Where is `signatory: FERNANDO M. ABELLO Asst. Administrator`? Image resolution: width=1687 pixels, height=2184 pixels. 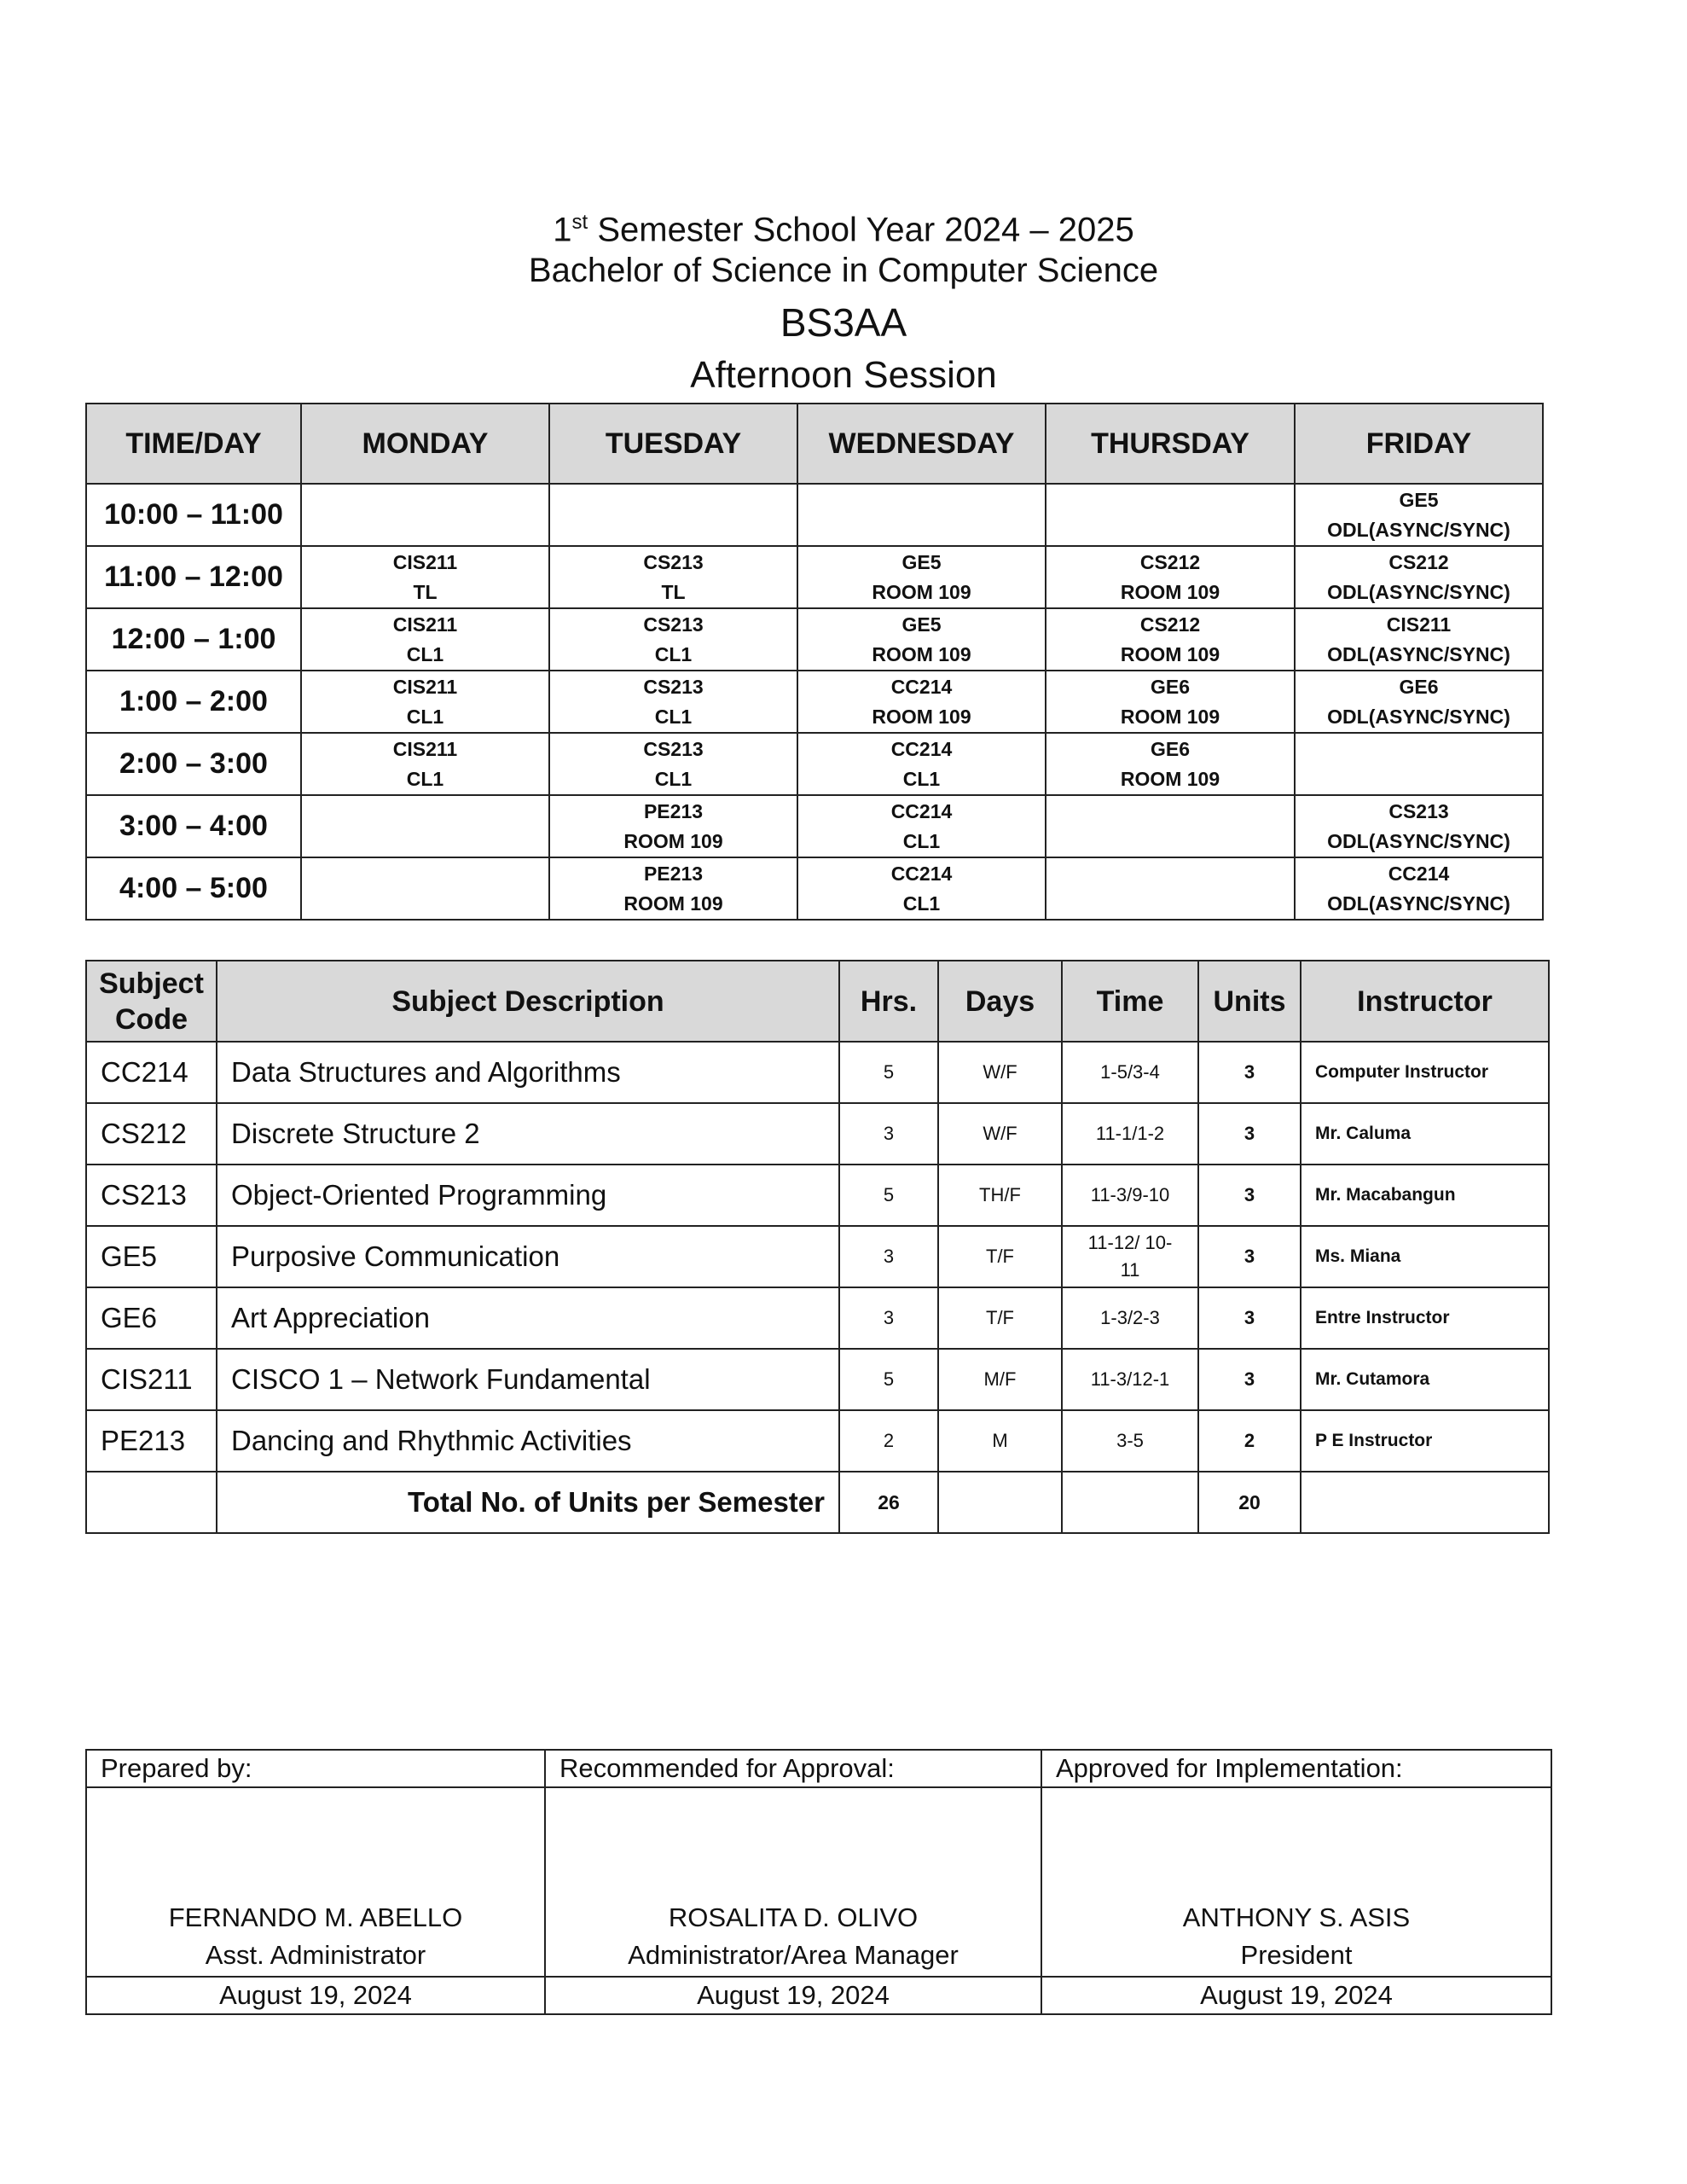 signatory: FERNANDO M. ABELLO Asst. Administrator is located at coordinates (316, 1882).